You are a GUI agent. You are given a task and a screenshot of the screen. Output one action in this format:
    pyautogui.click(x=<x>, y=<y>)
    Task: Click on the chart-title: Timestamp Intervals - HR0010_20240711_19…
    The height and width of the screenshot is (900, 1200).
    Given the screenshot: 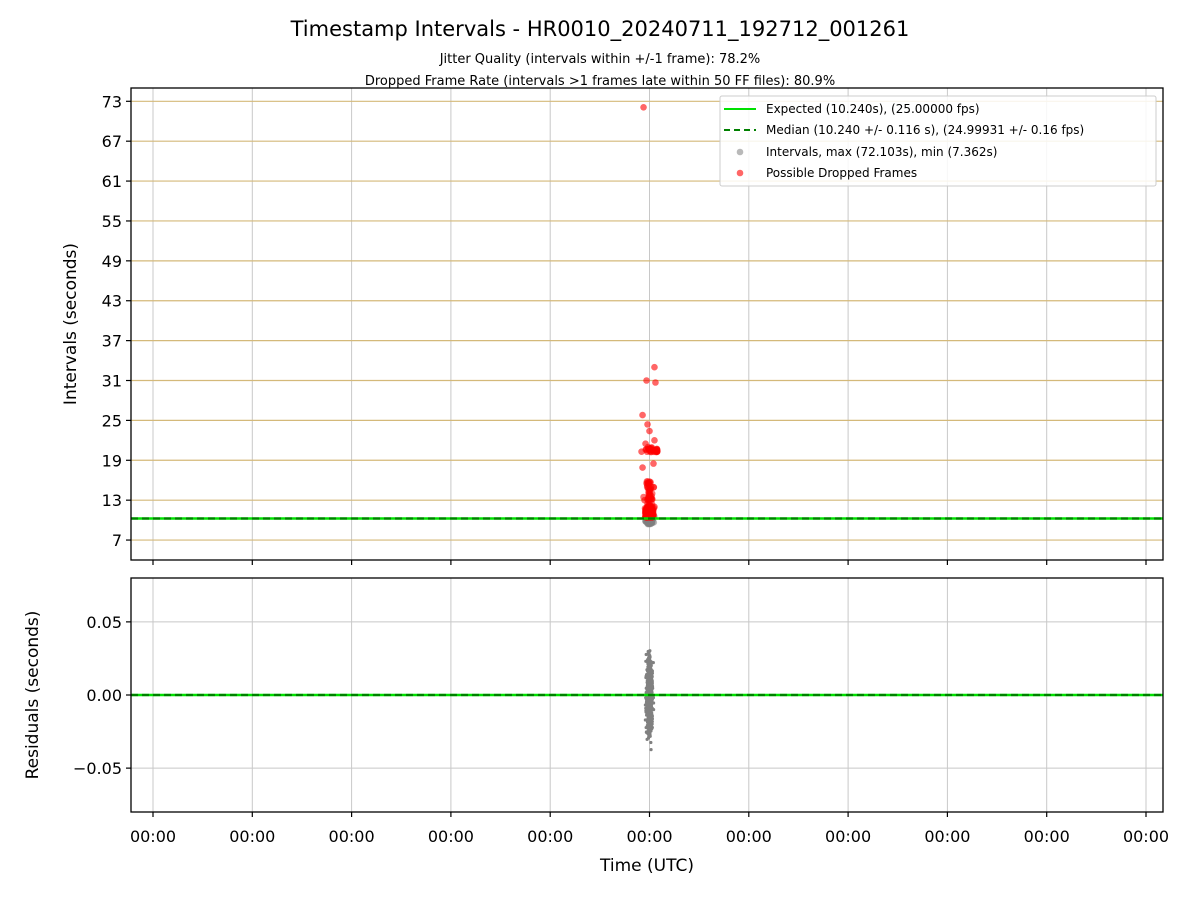 What is the action you would take?
    pyautogui.click(x=600, y=29)
    